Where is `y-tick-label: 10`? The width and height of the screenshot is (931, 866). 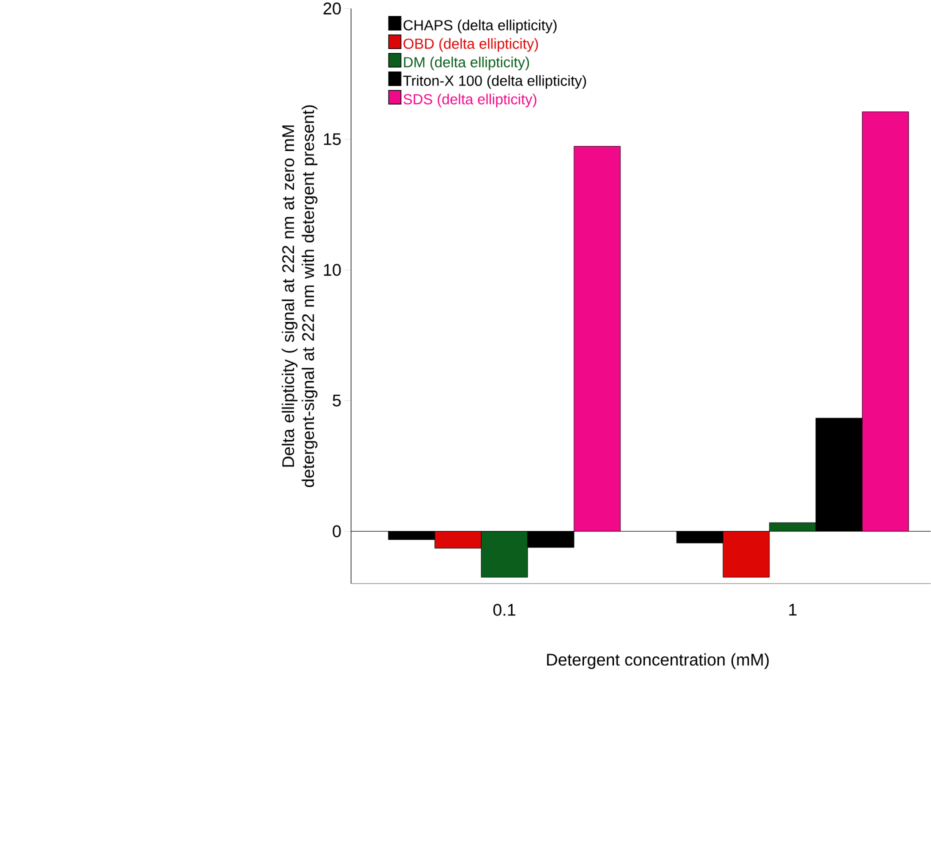 y-tick-label: 10 is located at coordinates (332, 270).